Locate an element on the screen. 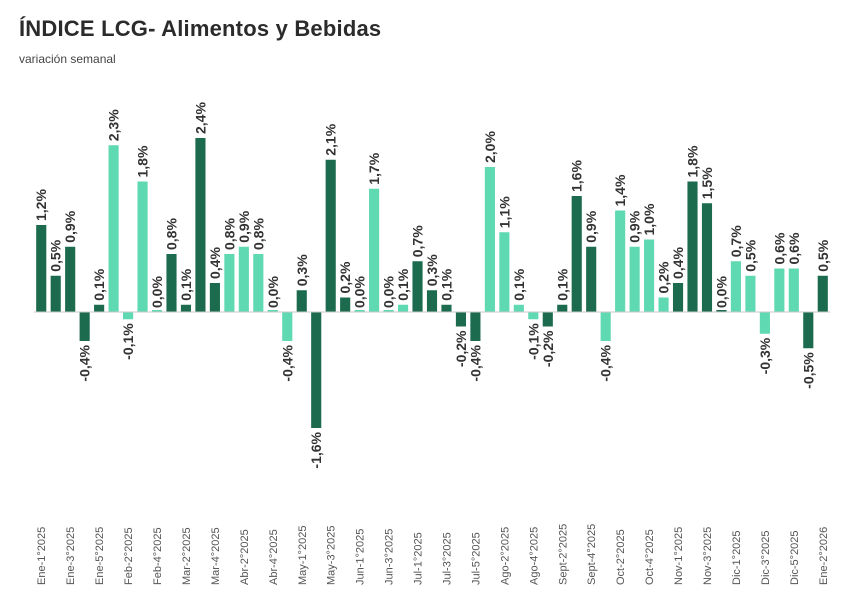  value-label-24: 1,7% is located at coordinates (374, 168).